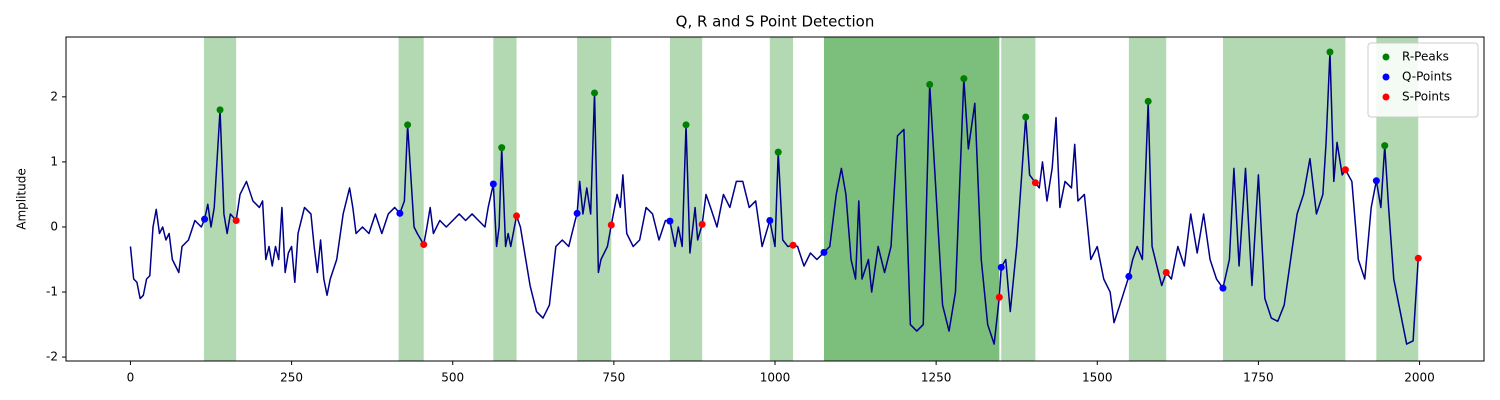  What do you see at coordinates (1426, 97) in the screenshot?
I see `legend-label: S-Points` at bounding box center [1426, 97].